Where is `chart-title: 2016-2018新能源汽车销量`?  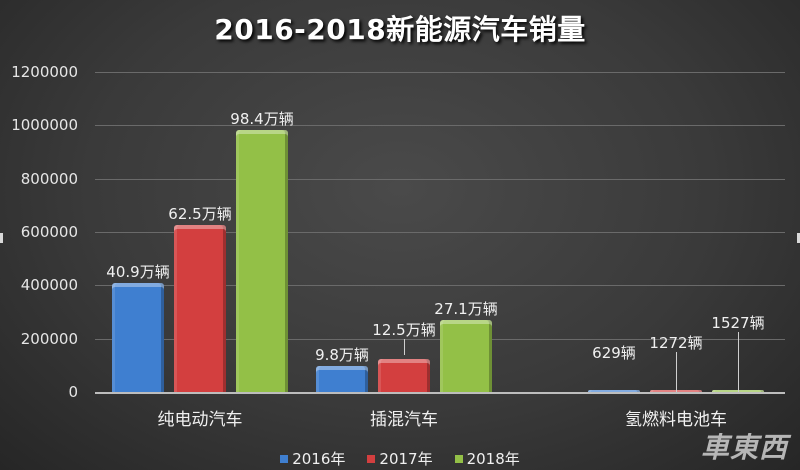
chart-title: 2016-2018新能源汽车销量 is located at coordinates (400, 29).